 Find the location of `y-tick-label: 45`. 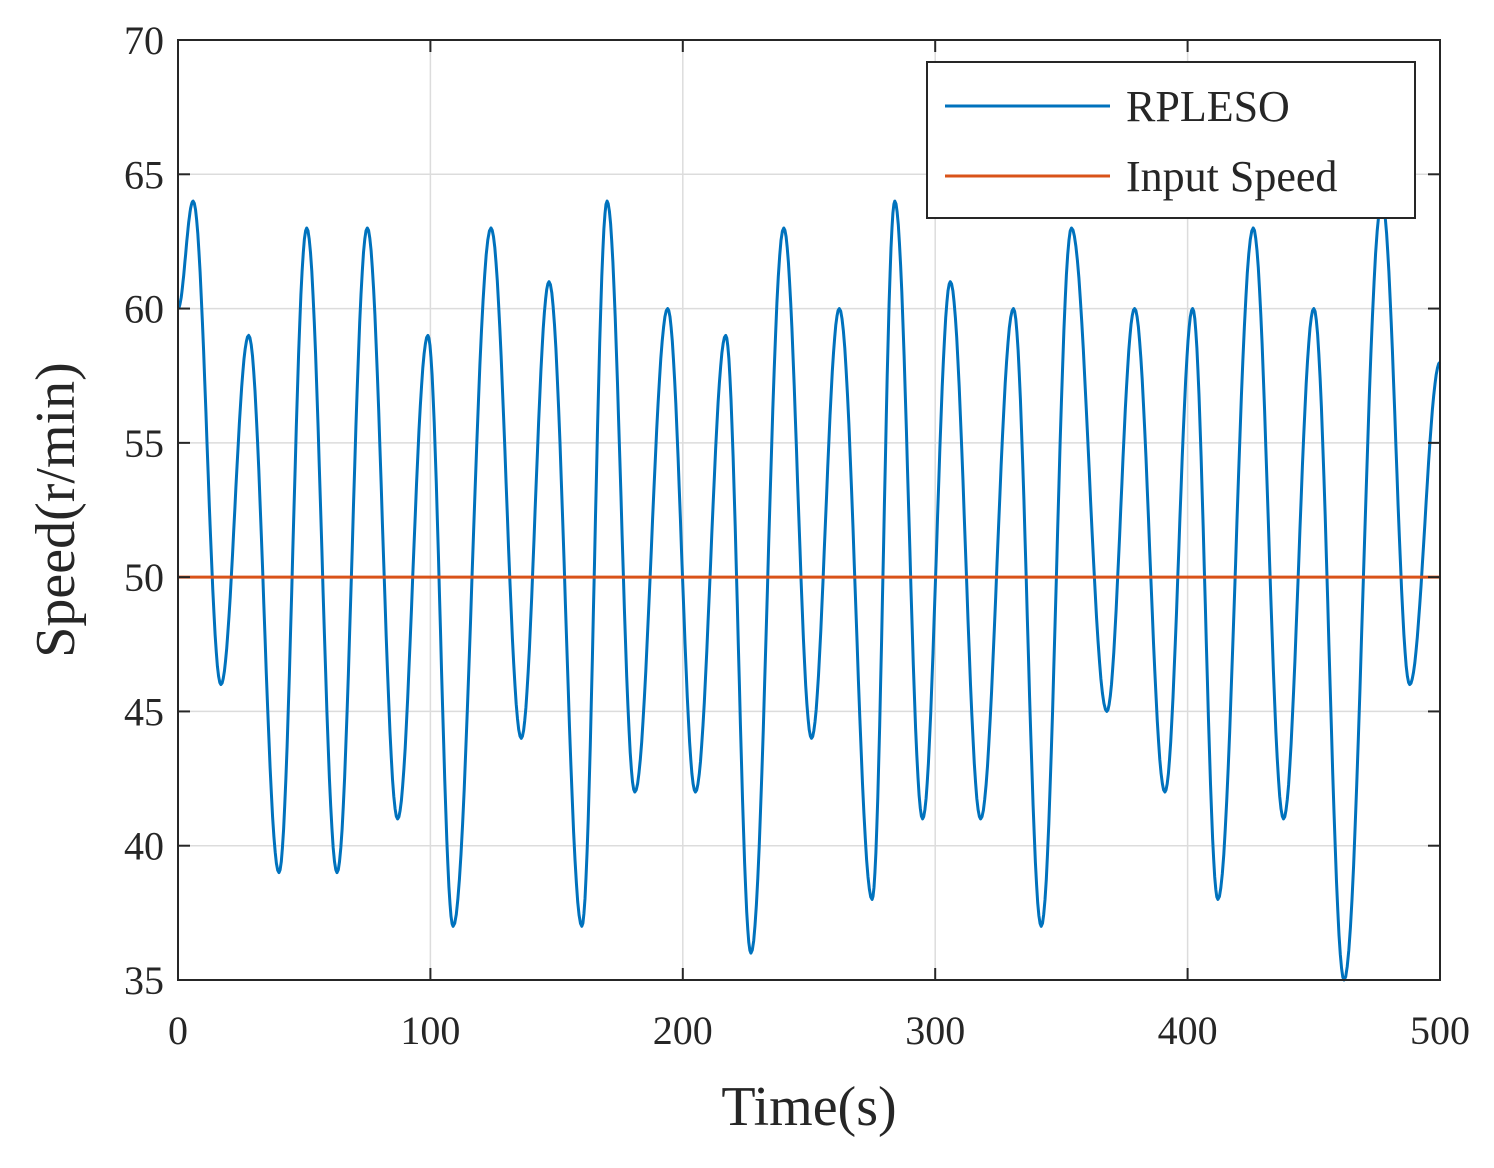

y-tick-label: 45 is located at coordinates (144, 711).